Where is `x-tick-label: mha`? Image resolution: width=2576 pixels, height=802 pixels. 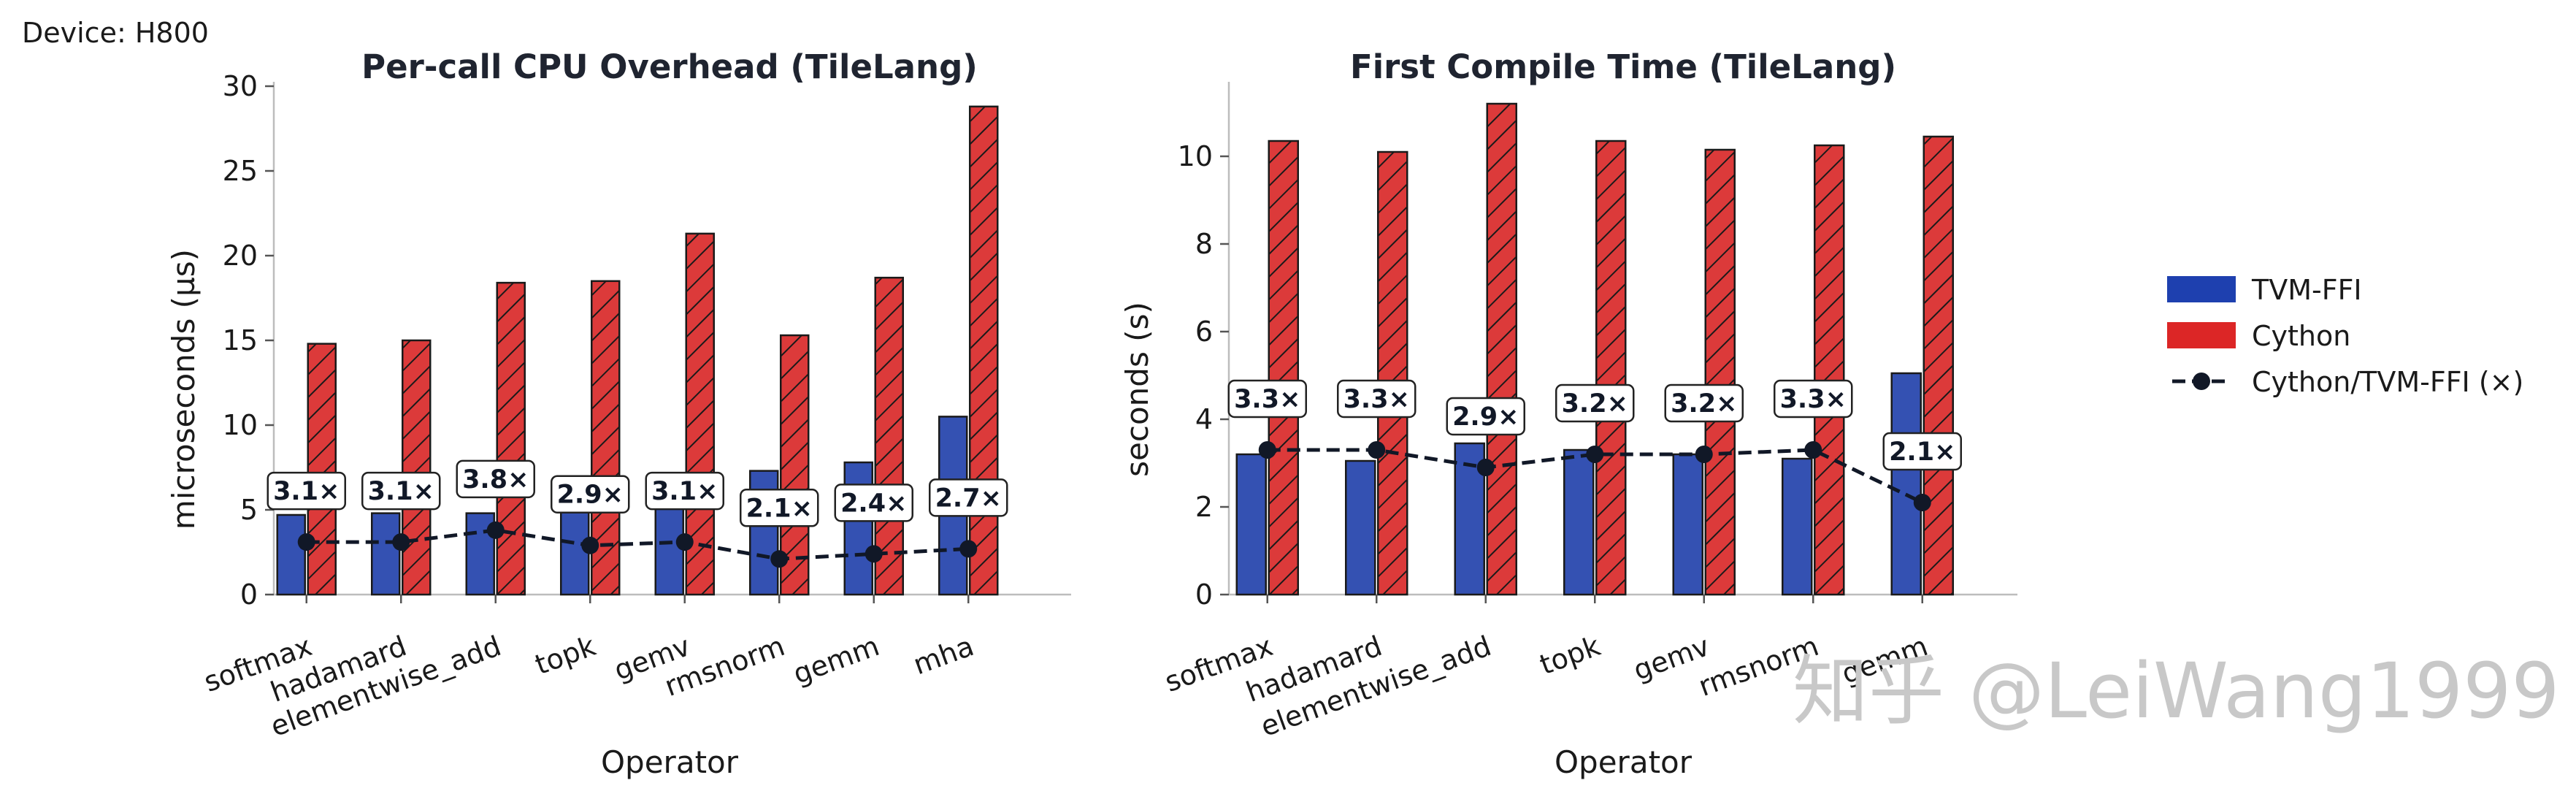 x-tick-label: mha is located at coordinates (943, 655).